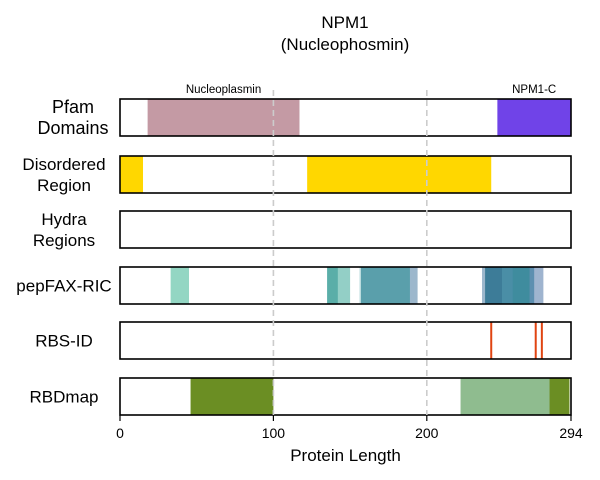  What do you see at coordinates (73, 107) in the screenshot?
I see `track-label: Pfam` at bounding box center [73, 107].